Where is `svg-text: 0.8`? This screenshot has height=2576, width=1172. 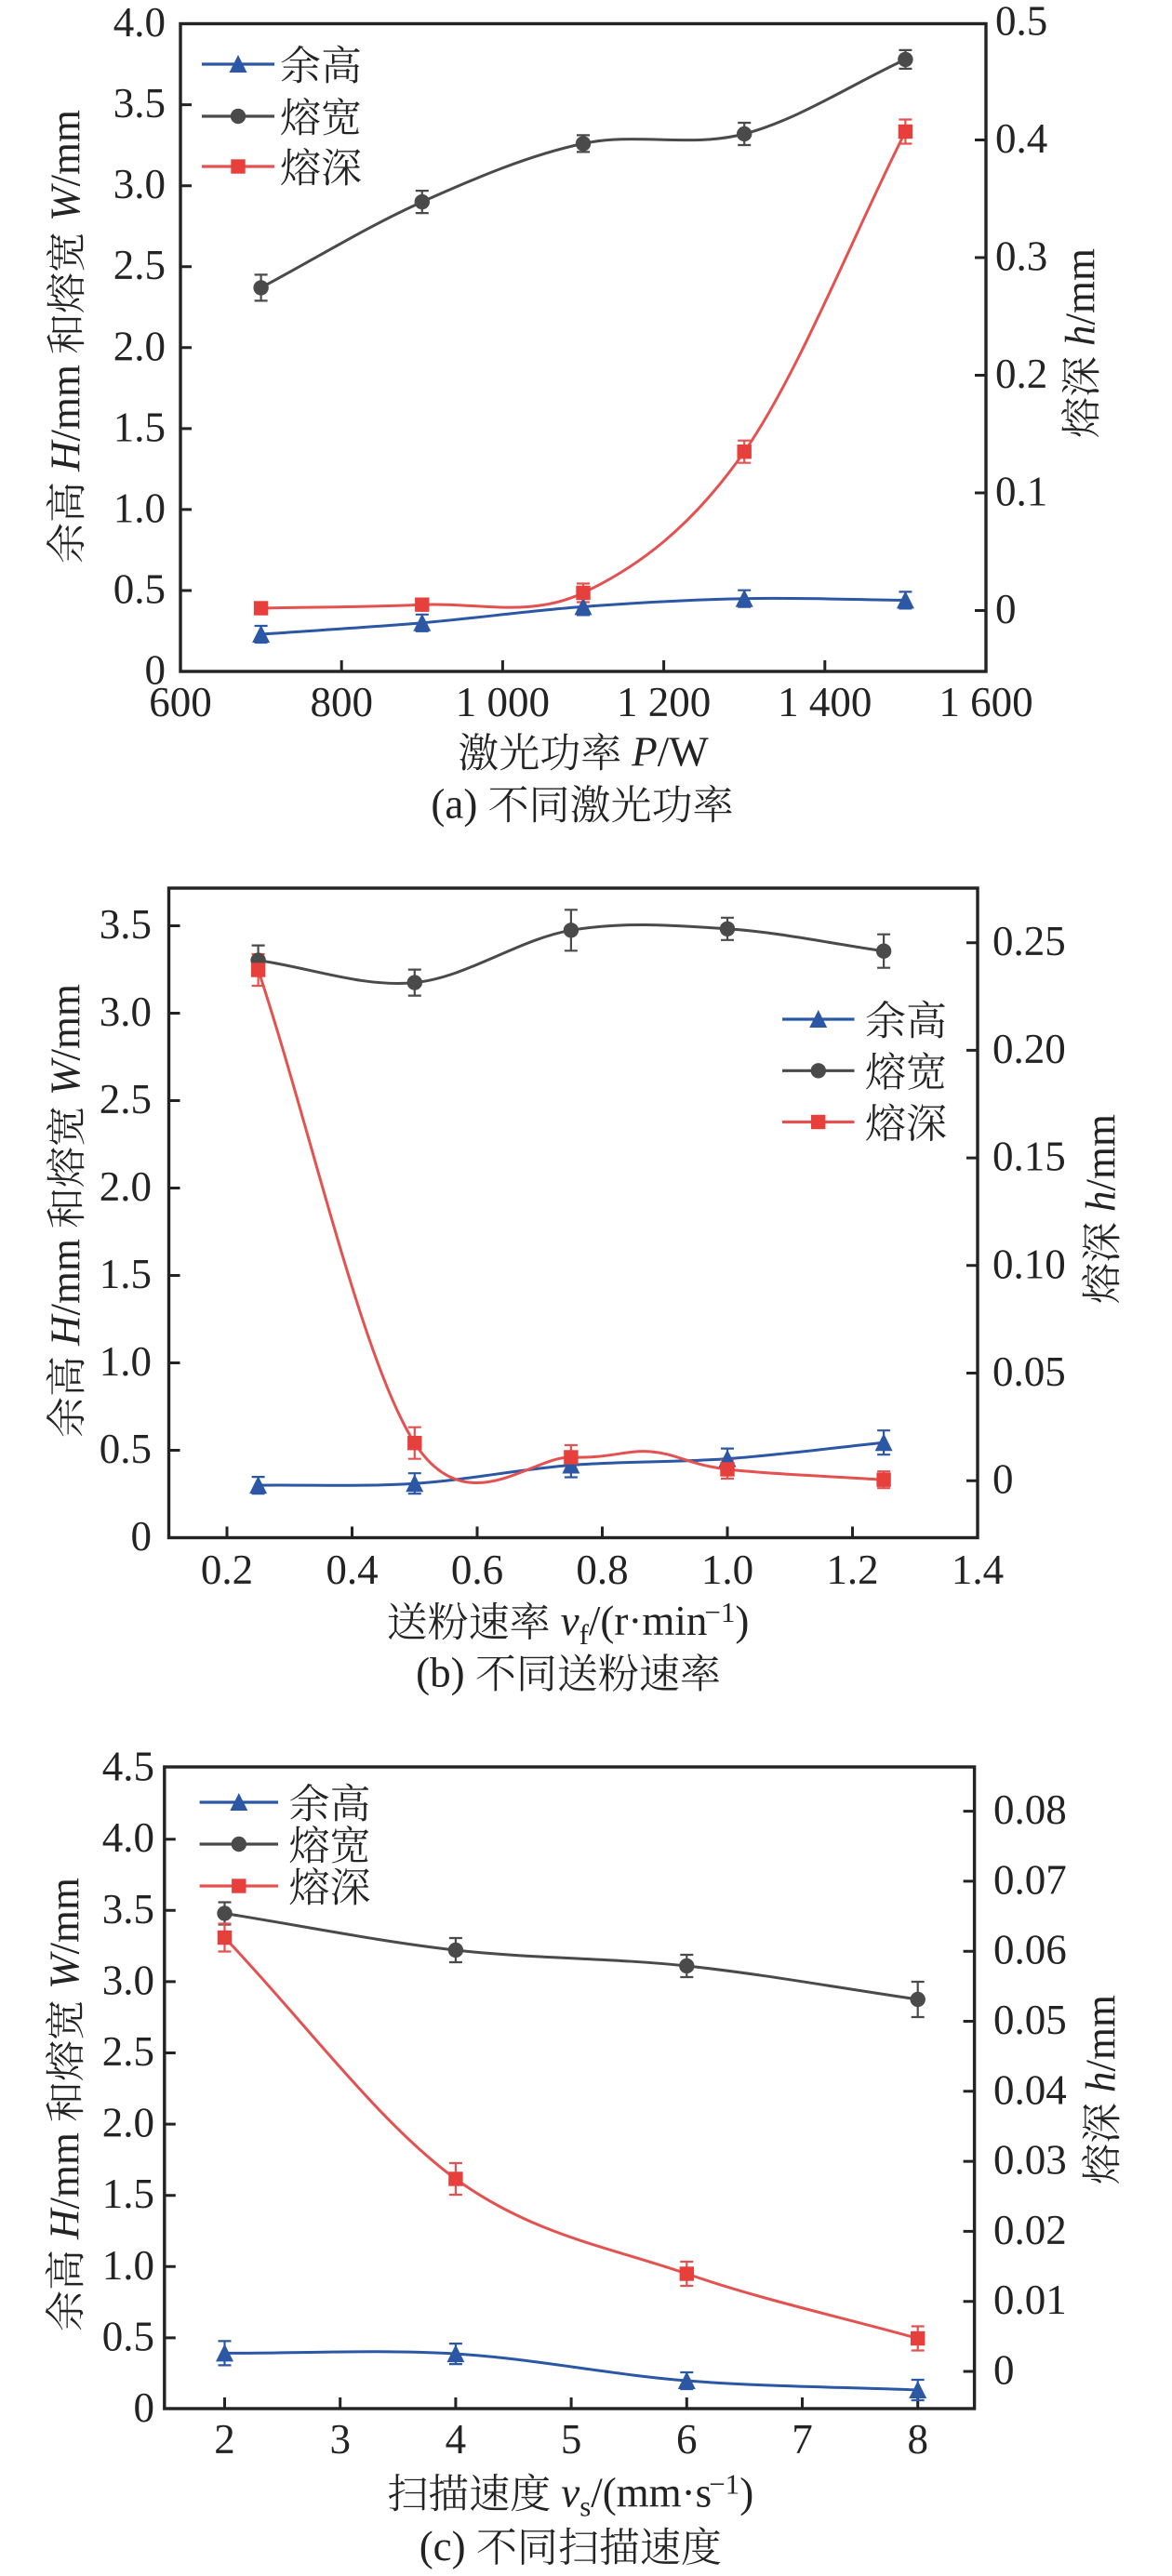 svg-text: 0.8 is located at coordinates (602, 1570).